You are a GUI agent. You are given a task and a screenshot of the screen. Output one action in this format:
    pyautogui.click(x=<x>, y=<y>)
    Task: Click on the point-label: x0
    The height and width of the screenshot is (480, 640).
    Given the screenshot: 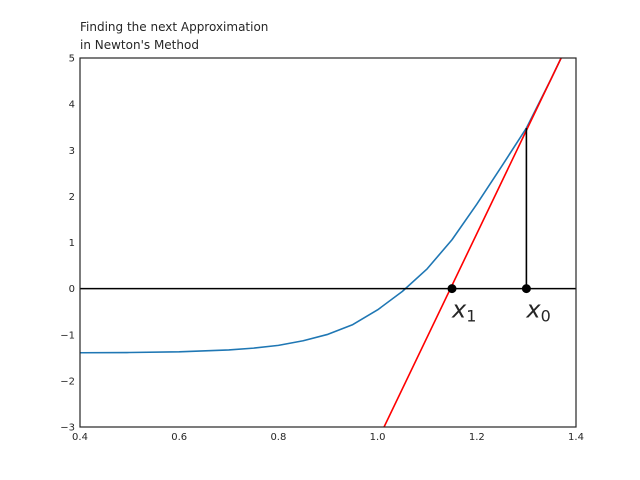 What is the action you would take?
    pyautogui.click(x=537, y=311)
    